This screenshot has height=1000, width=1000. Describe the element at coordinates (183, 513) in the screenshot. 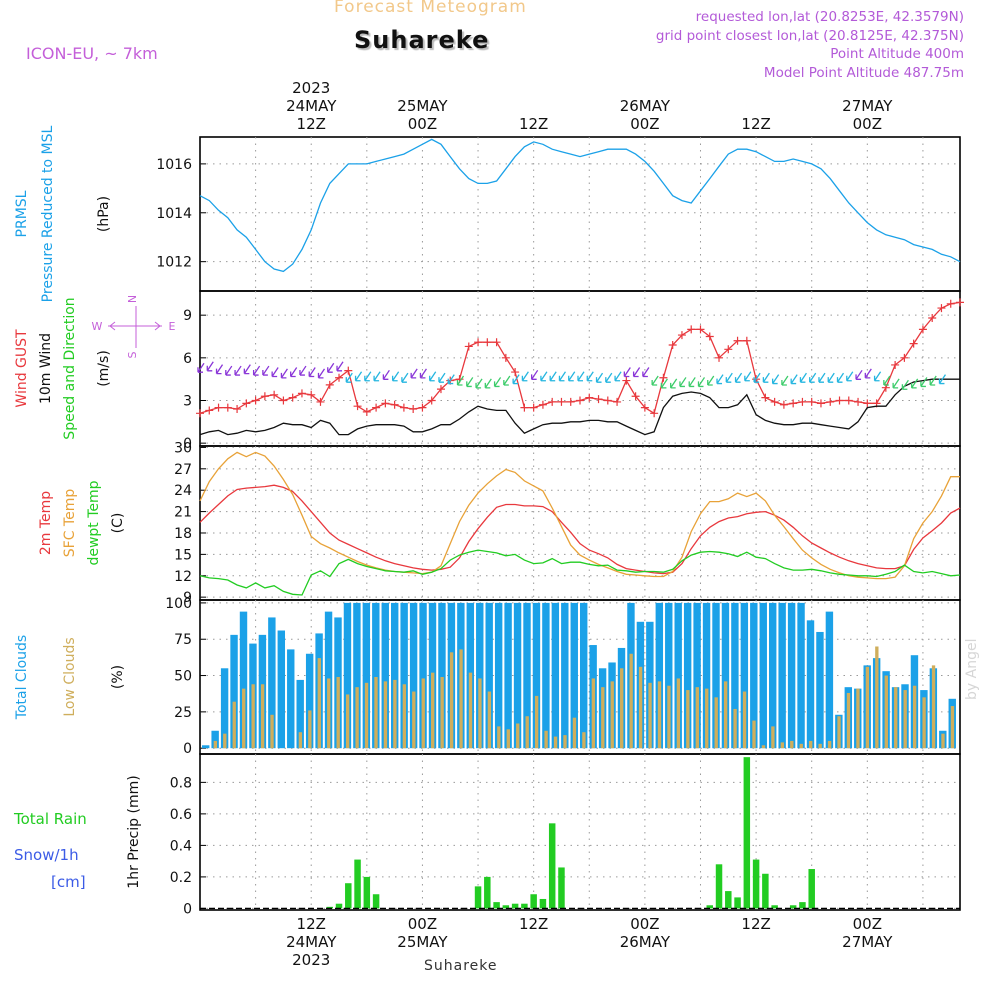

I see `y-tick-label: 21` at that location.